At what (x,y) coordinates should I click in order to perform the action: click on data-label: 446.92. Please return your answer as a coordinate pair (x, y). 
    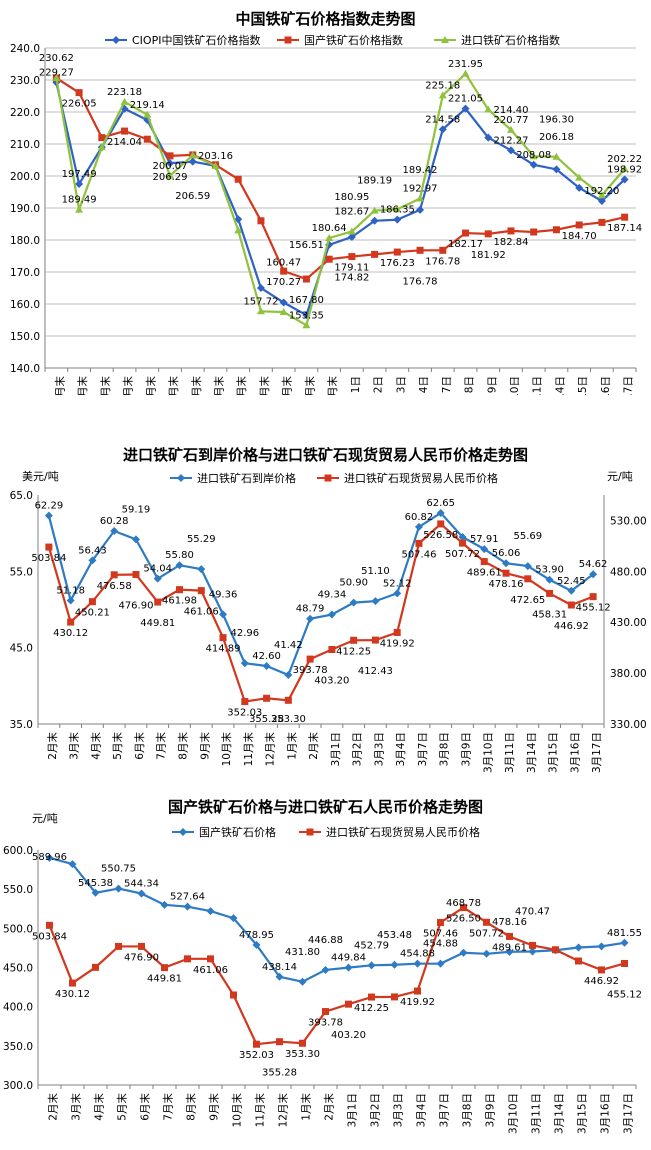
    Looking at the image, I should click on (571, 626).